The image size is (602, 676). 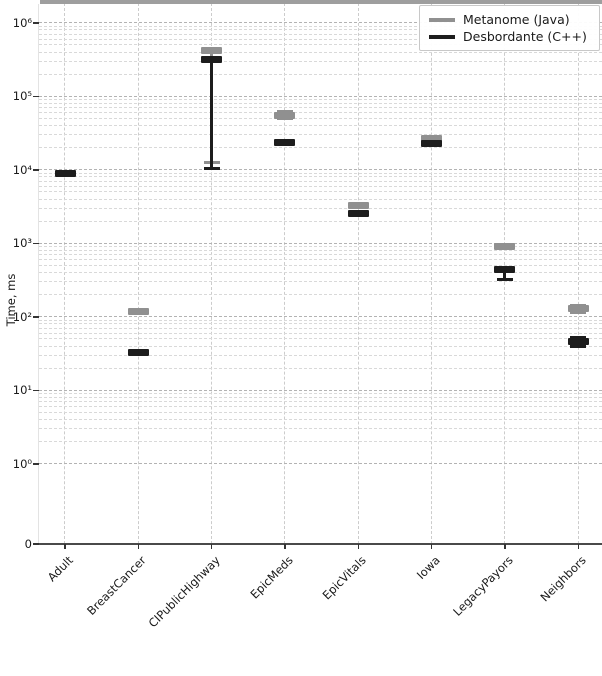 What do you see at coordinates (320, 544) in the screenshot?
I see `bottom-spine` at bounding box center [320, 544].